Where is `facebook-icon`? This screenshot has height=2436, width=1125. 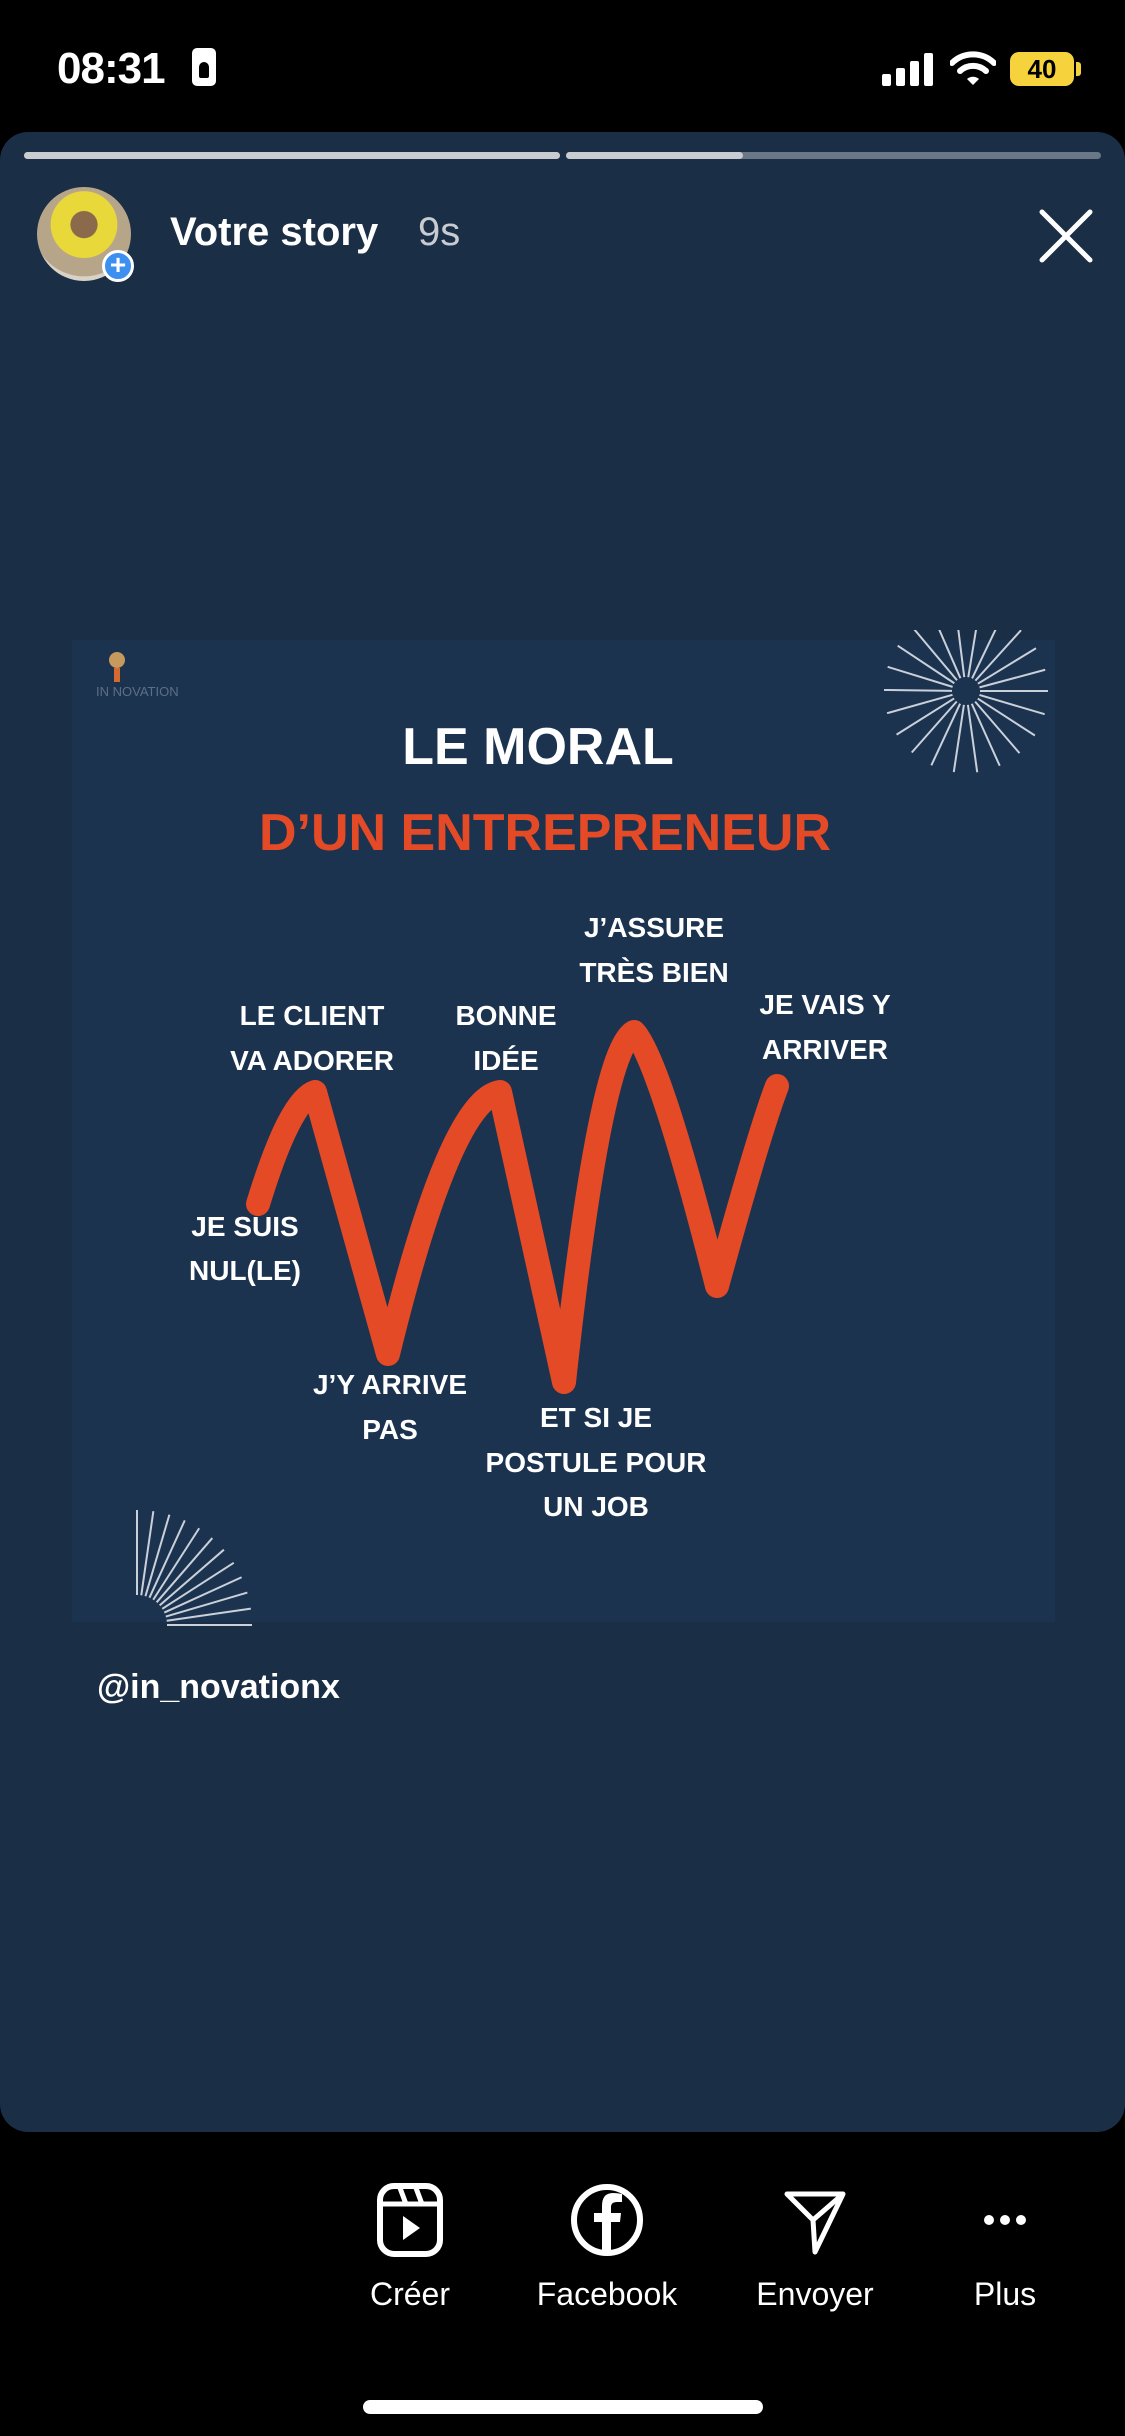 facebook-icon is located at coordinates (607, 2220).